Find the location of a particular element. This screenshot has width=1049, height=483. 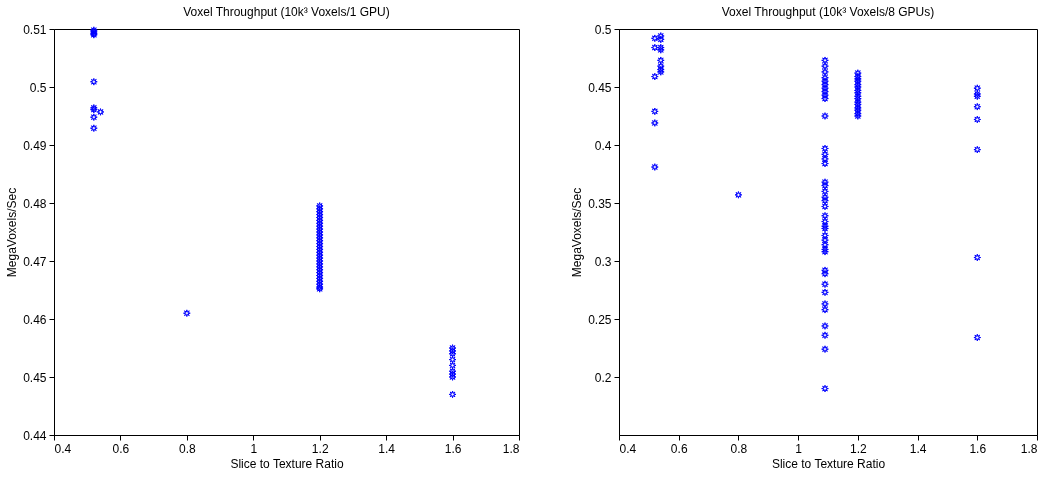

y-tick-label: 0.44 is located at coordinates (35, 435).